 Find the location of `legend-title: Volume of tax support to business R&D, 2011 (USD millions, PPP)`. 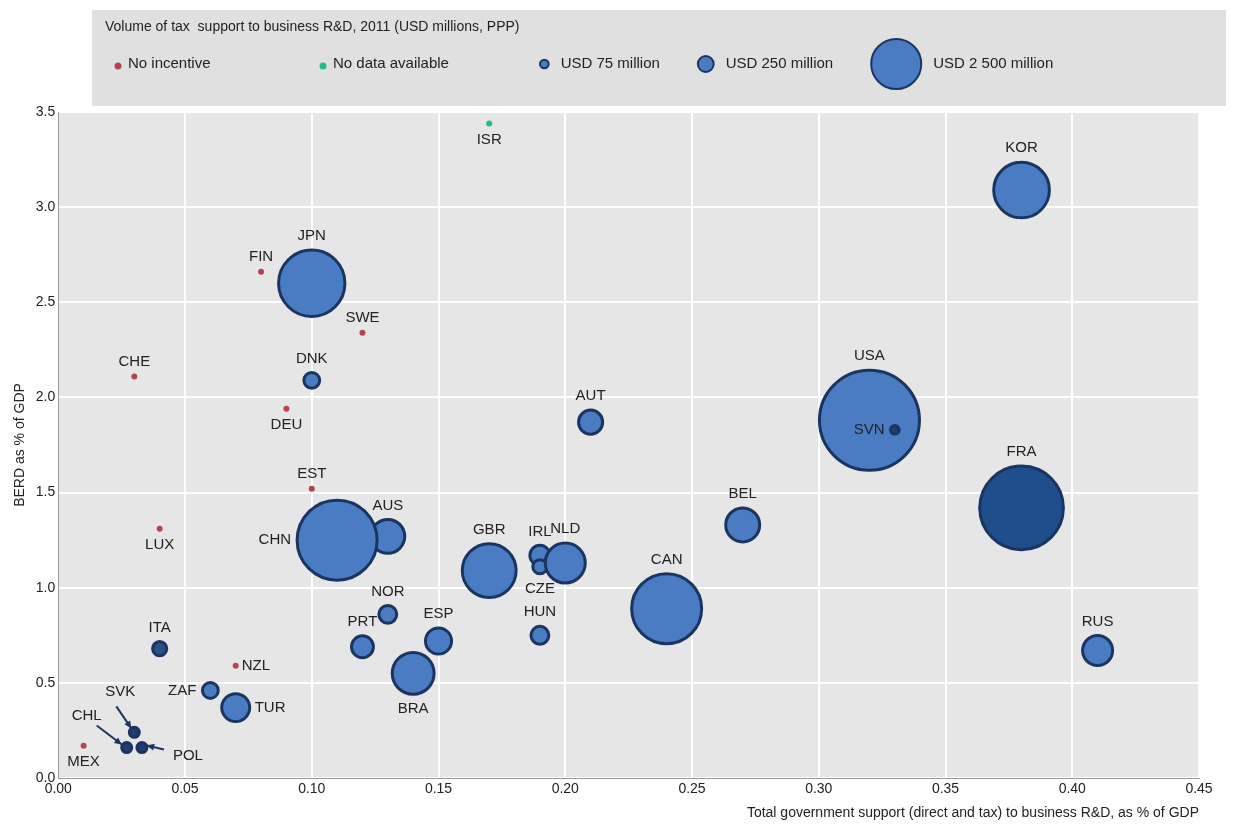

legend-title: Volume of tax support to business R&D, 2011 (USD millions, PPP) is located at coordinates (312, 25).